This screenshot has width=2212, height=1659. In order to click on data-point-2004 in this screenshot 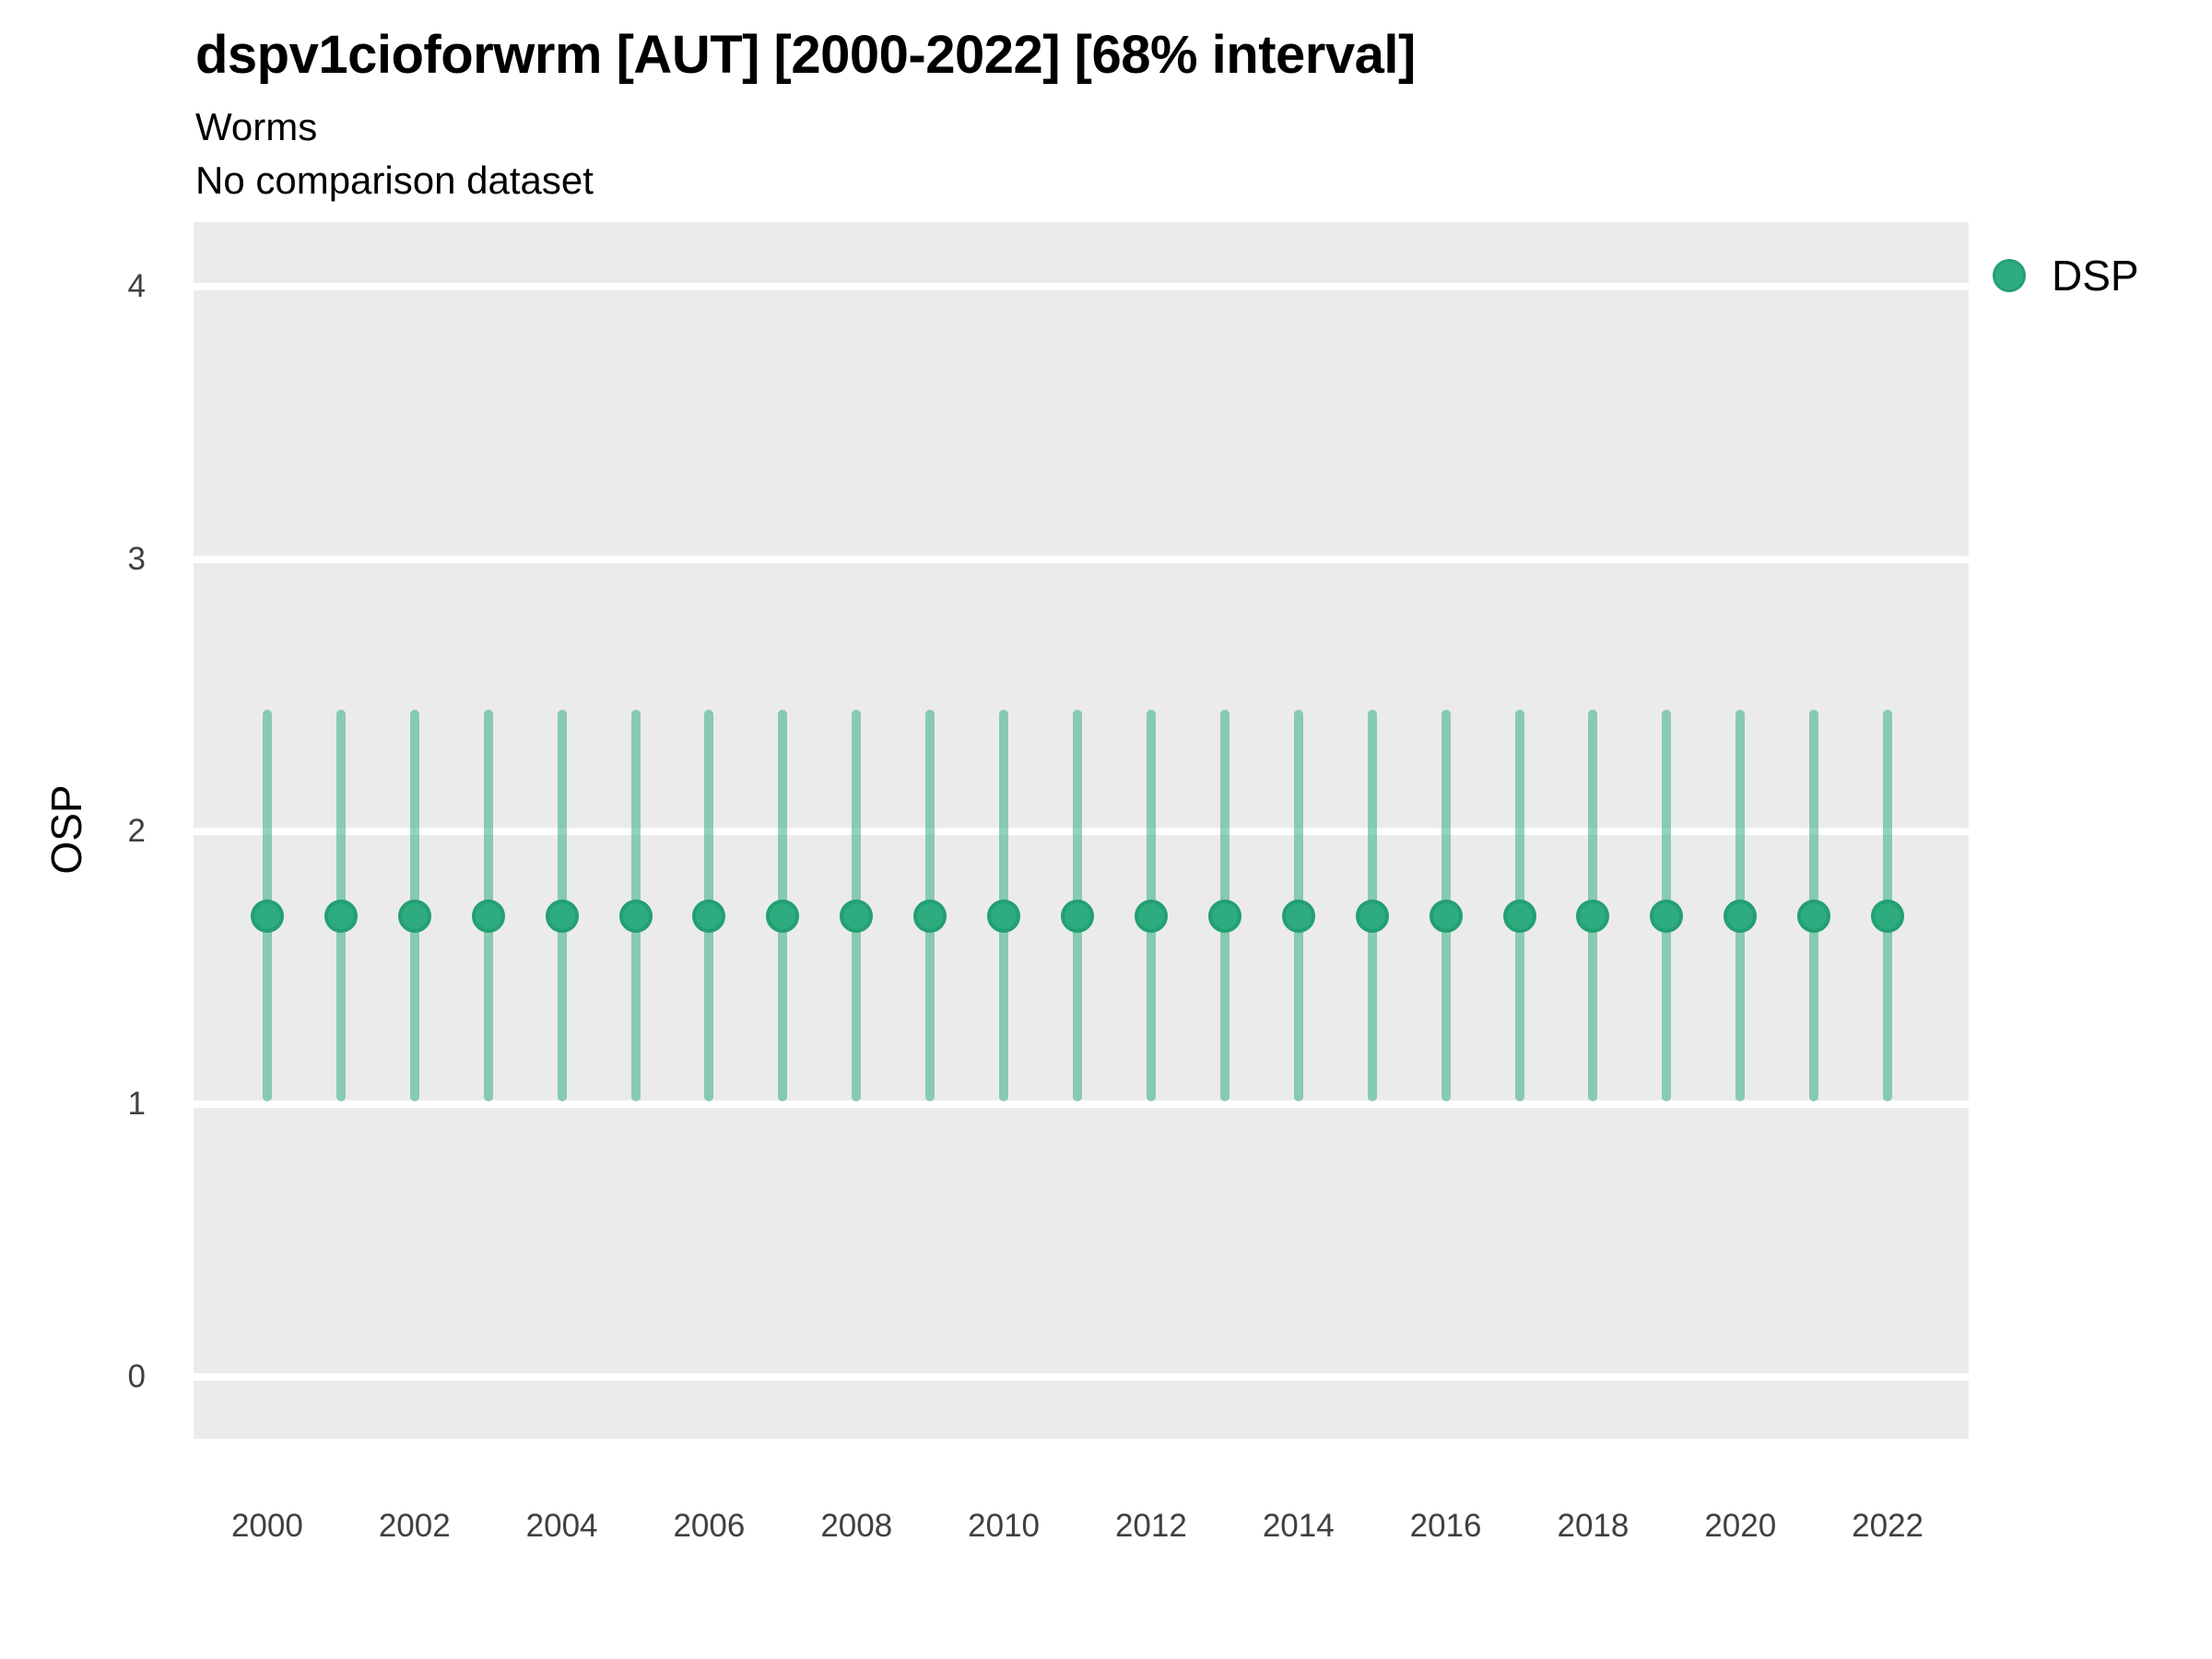, I will do `click(562, 917)`.